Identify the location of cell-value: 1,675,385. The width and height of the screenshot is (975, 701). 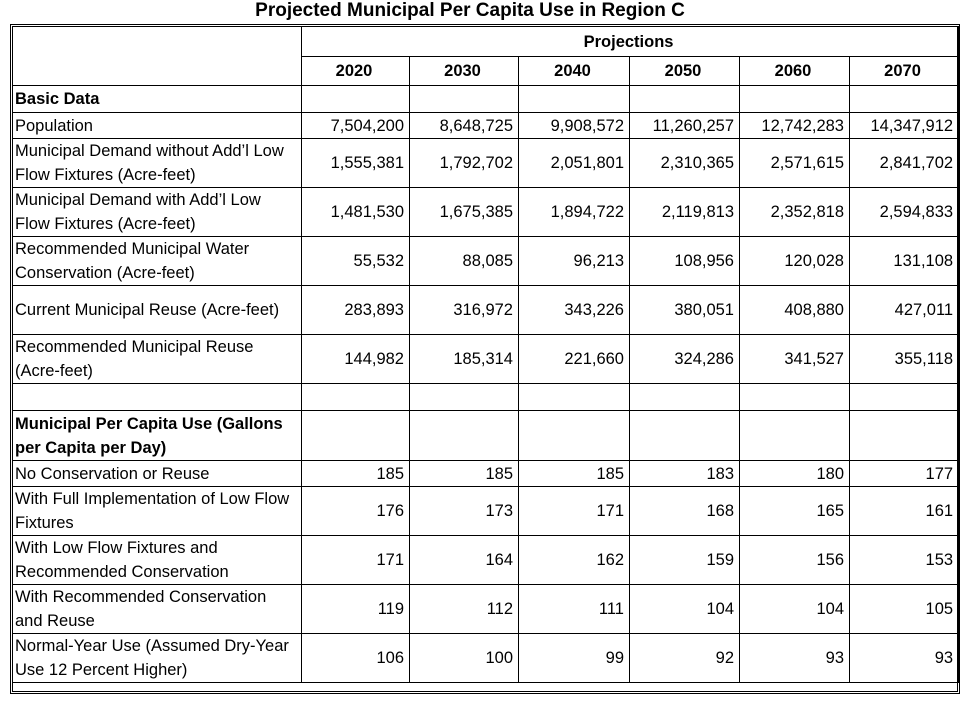
(464, 212).